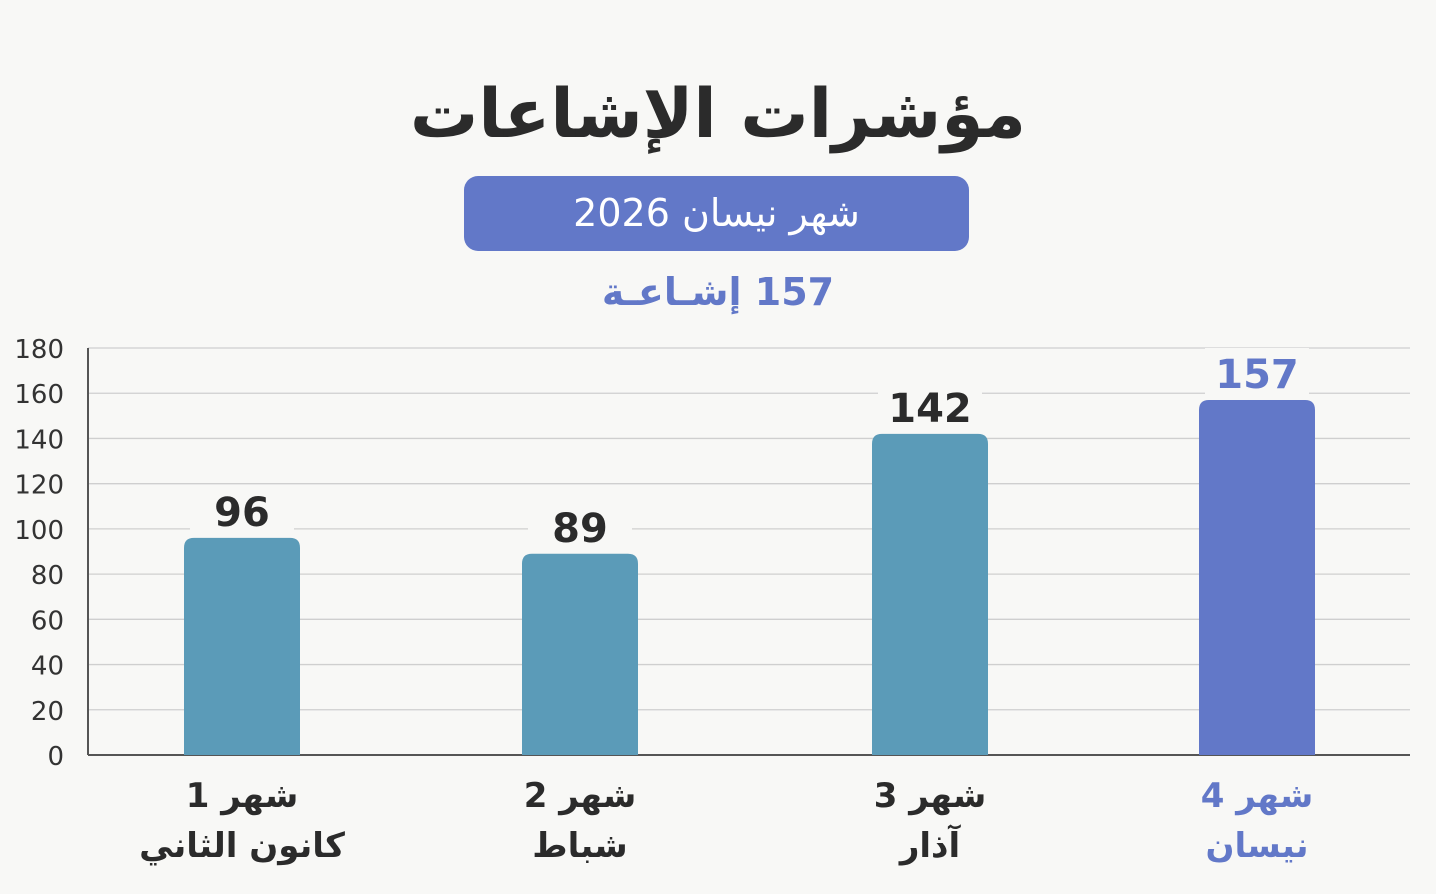 This screenshot has height=894, width=1436. Describe the element at coordinates (47, 712) in the screenshot. I see `y-tick-label: 20` at that location.